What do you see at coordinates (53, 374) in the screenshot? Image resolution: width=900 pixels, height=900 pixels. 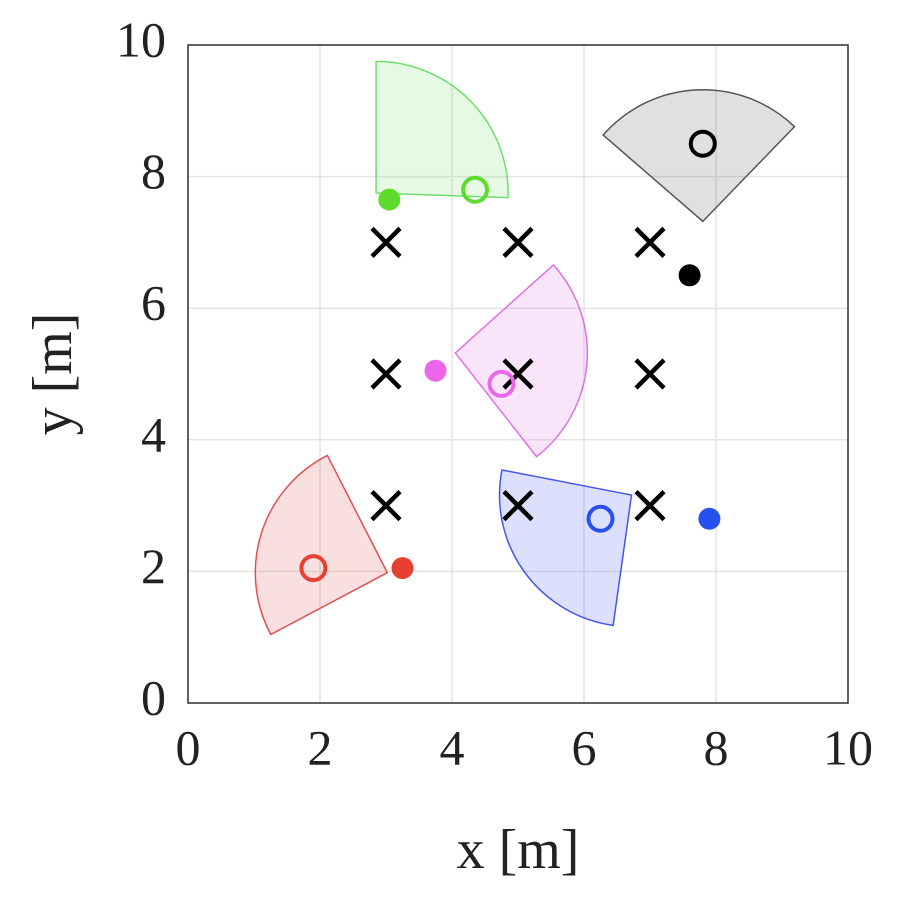 I see `y-axis-label: y [m]` at bounding box center [53, 374].